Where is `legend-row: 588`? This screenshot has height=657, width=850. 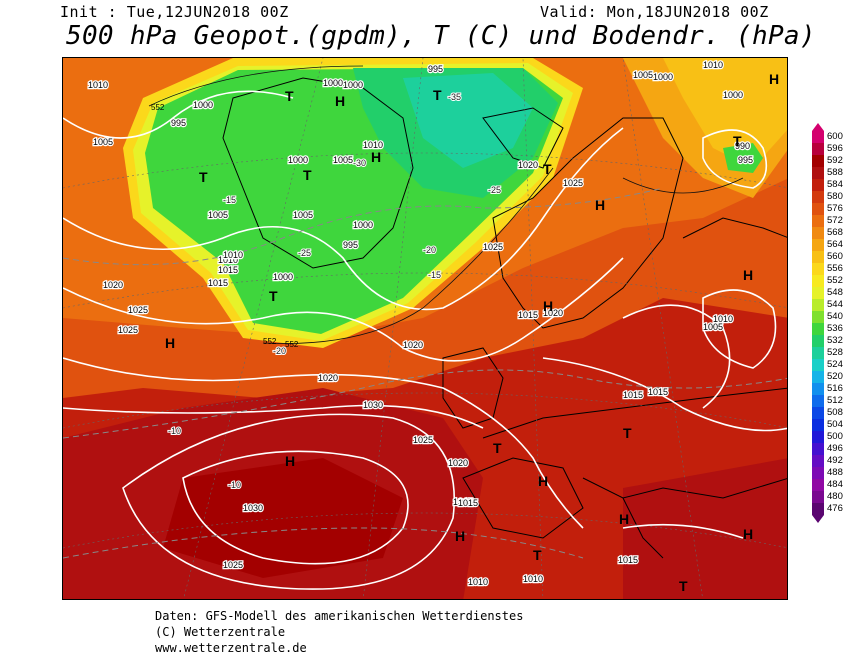 legend-row: 588 is located at coordinates (831, 173).